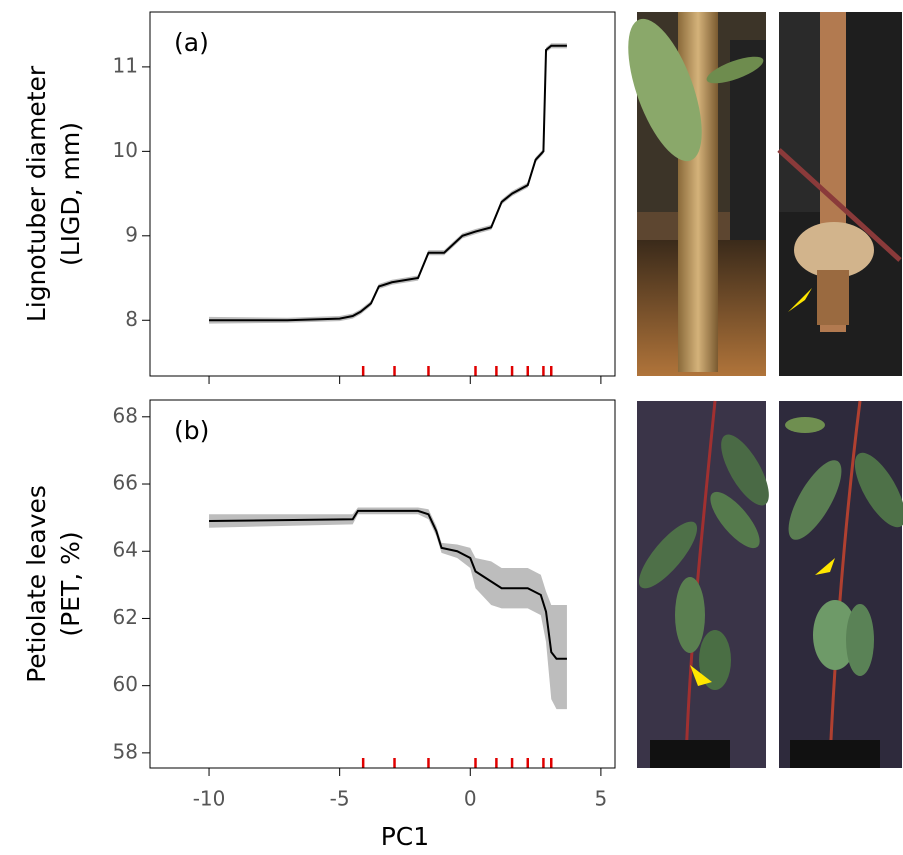 Image resolution: width=903 pixels, height=855 pixels. Describe the element at coordinates (125, 550) in the screenshot. I see `y-tick-label: 64` at that location.